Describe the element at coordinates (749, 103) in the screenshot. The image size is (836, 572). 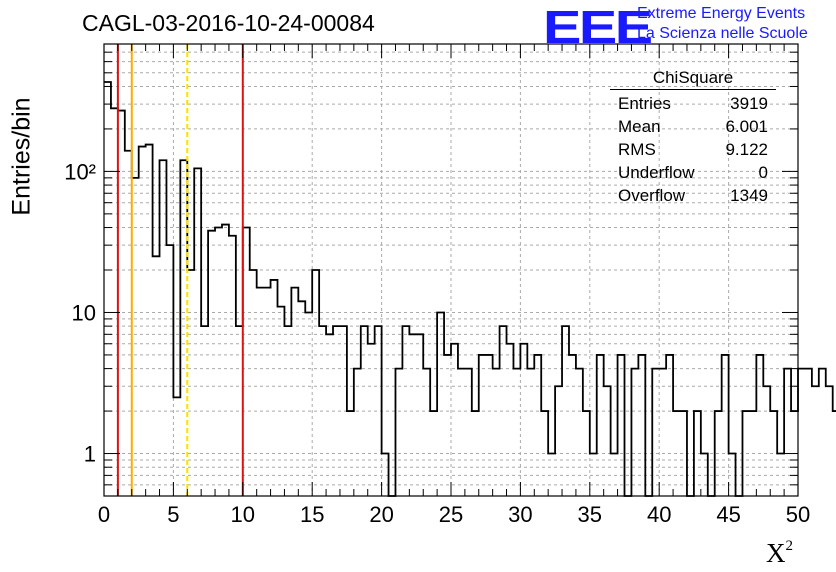
I see `stats-value: 3919` at that location.